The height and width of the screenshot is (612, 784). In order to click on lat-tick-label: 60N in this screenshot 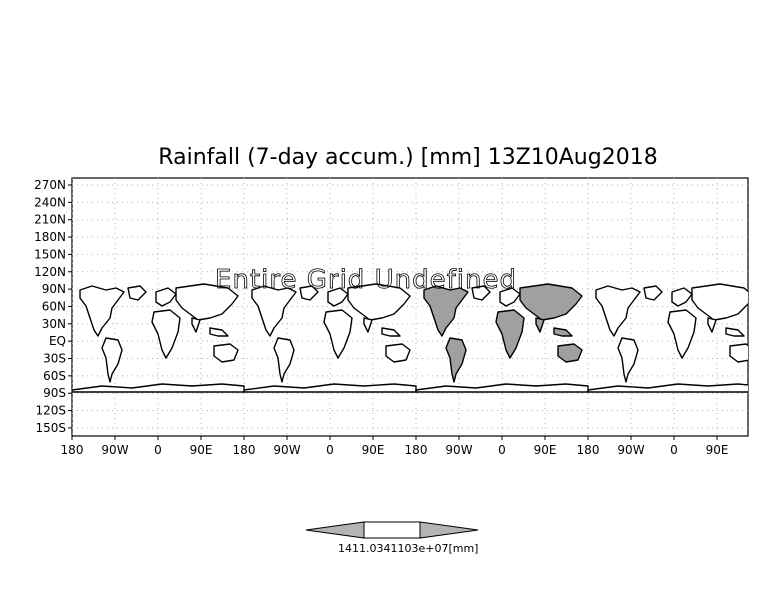, I will do `click(54, 306)`.